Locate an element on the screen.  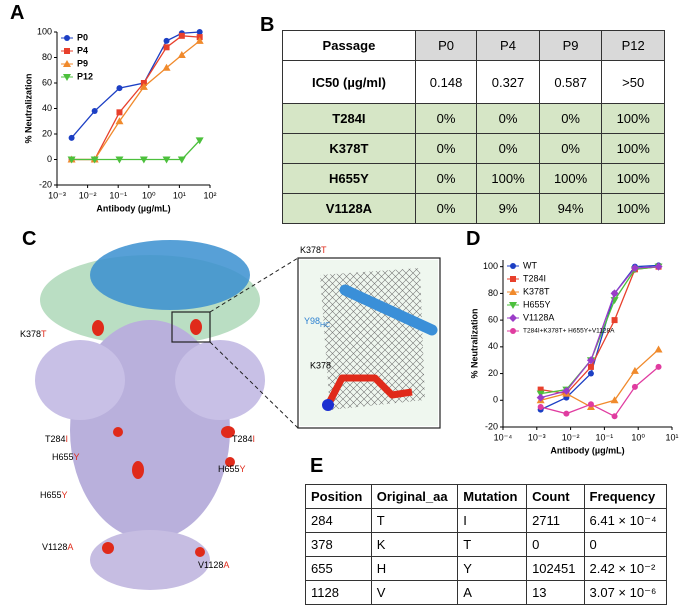
inset-label: K378T is located at coordinates (313, 250).